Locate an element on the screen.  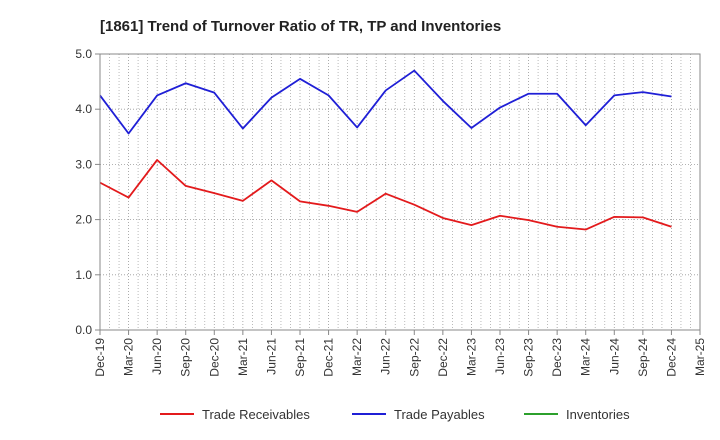
x-tick-label: Jun-20 is located at coordinates (157, 356).